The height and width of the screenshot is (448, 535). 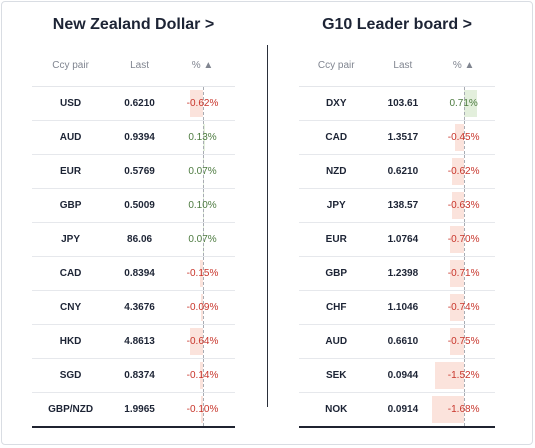 I want to click on ccy-pair-cell: CHF, so click(x=336, y=307).